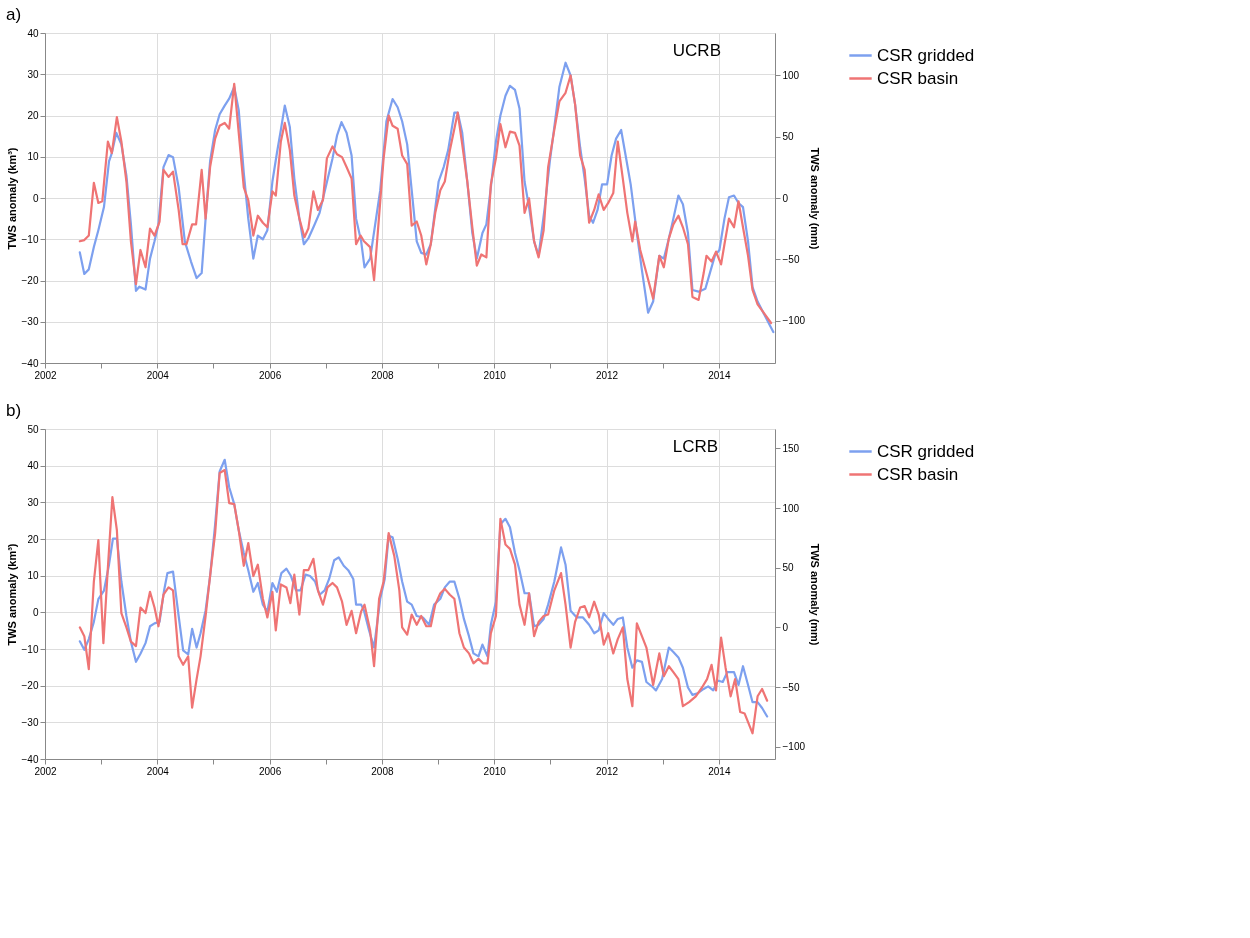 The width and height of the screenshot is (1250, 938). I want to click on y2-tick-label: 150, so click(791, 448).